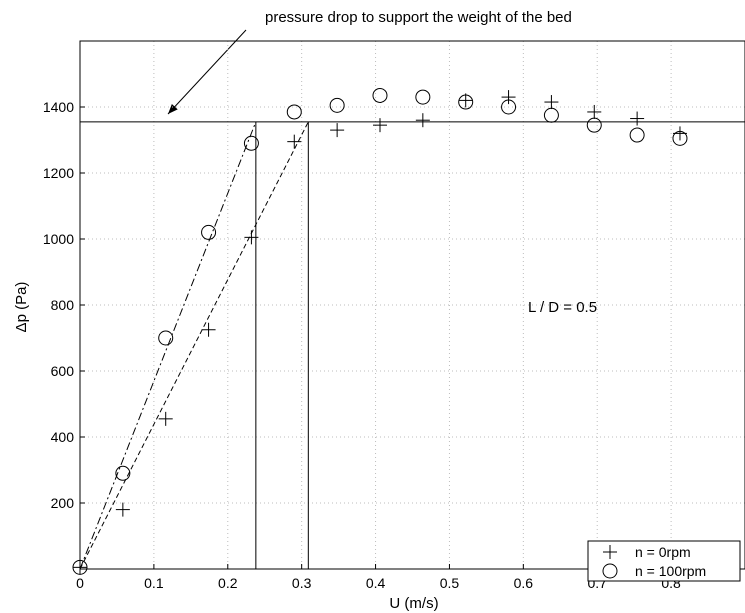 The height and width of the screenshot is (613, 745). What do you see at coordinates (376, 583) in the screenshot?
I see `x-tick-label: 0.4` at bounding box center [376, 583].